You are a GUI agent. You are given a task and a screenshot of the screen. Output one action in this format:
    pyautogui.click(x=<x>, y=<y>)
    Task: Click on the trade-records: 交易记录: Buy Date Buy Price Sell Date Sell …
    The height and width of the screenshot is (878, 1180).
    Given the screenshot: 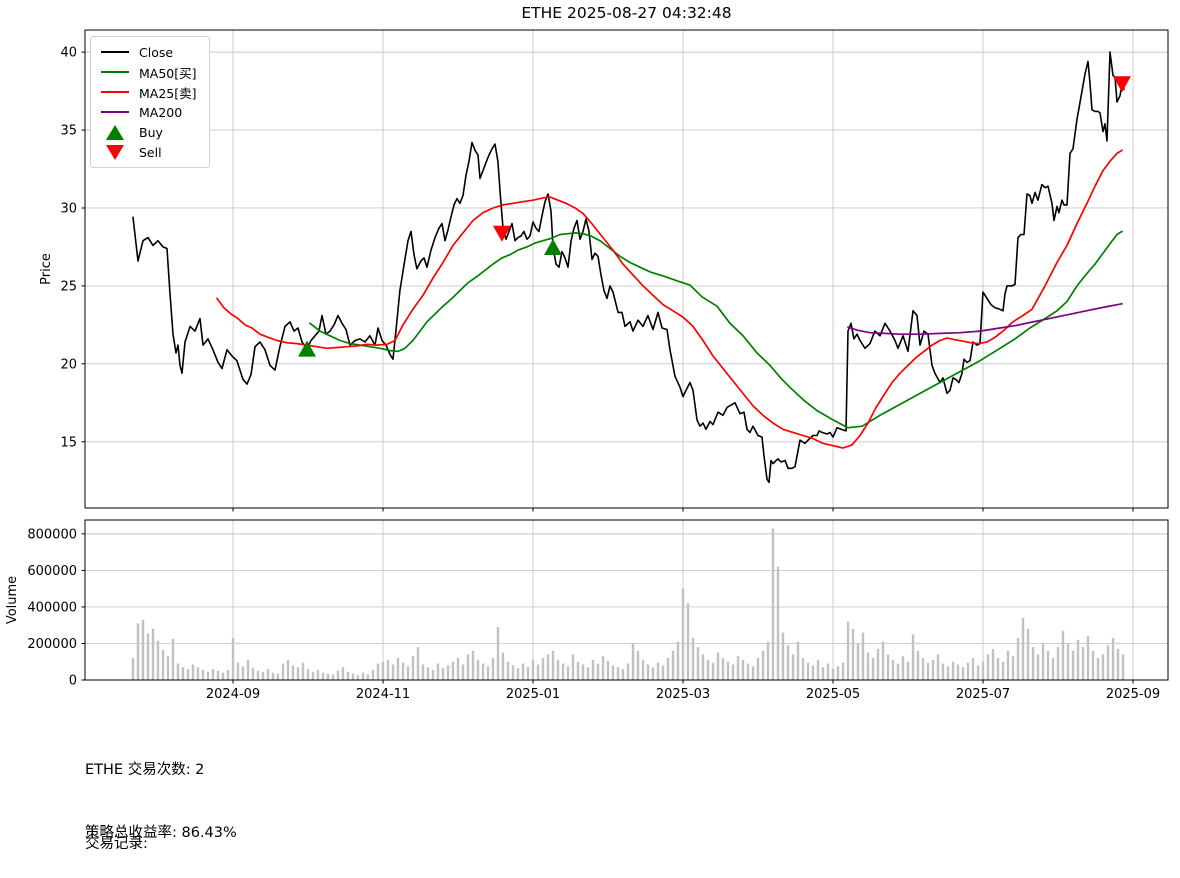 What is the action you would take?
    pyautogui.click(x=322, y=838)
    